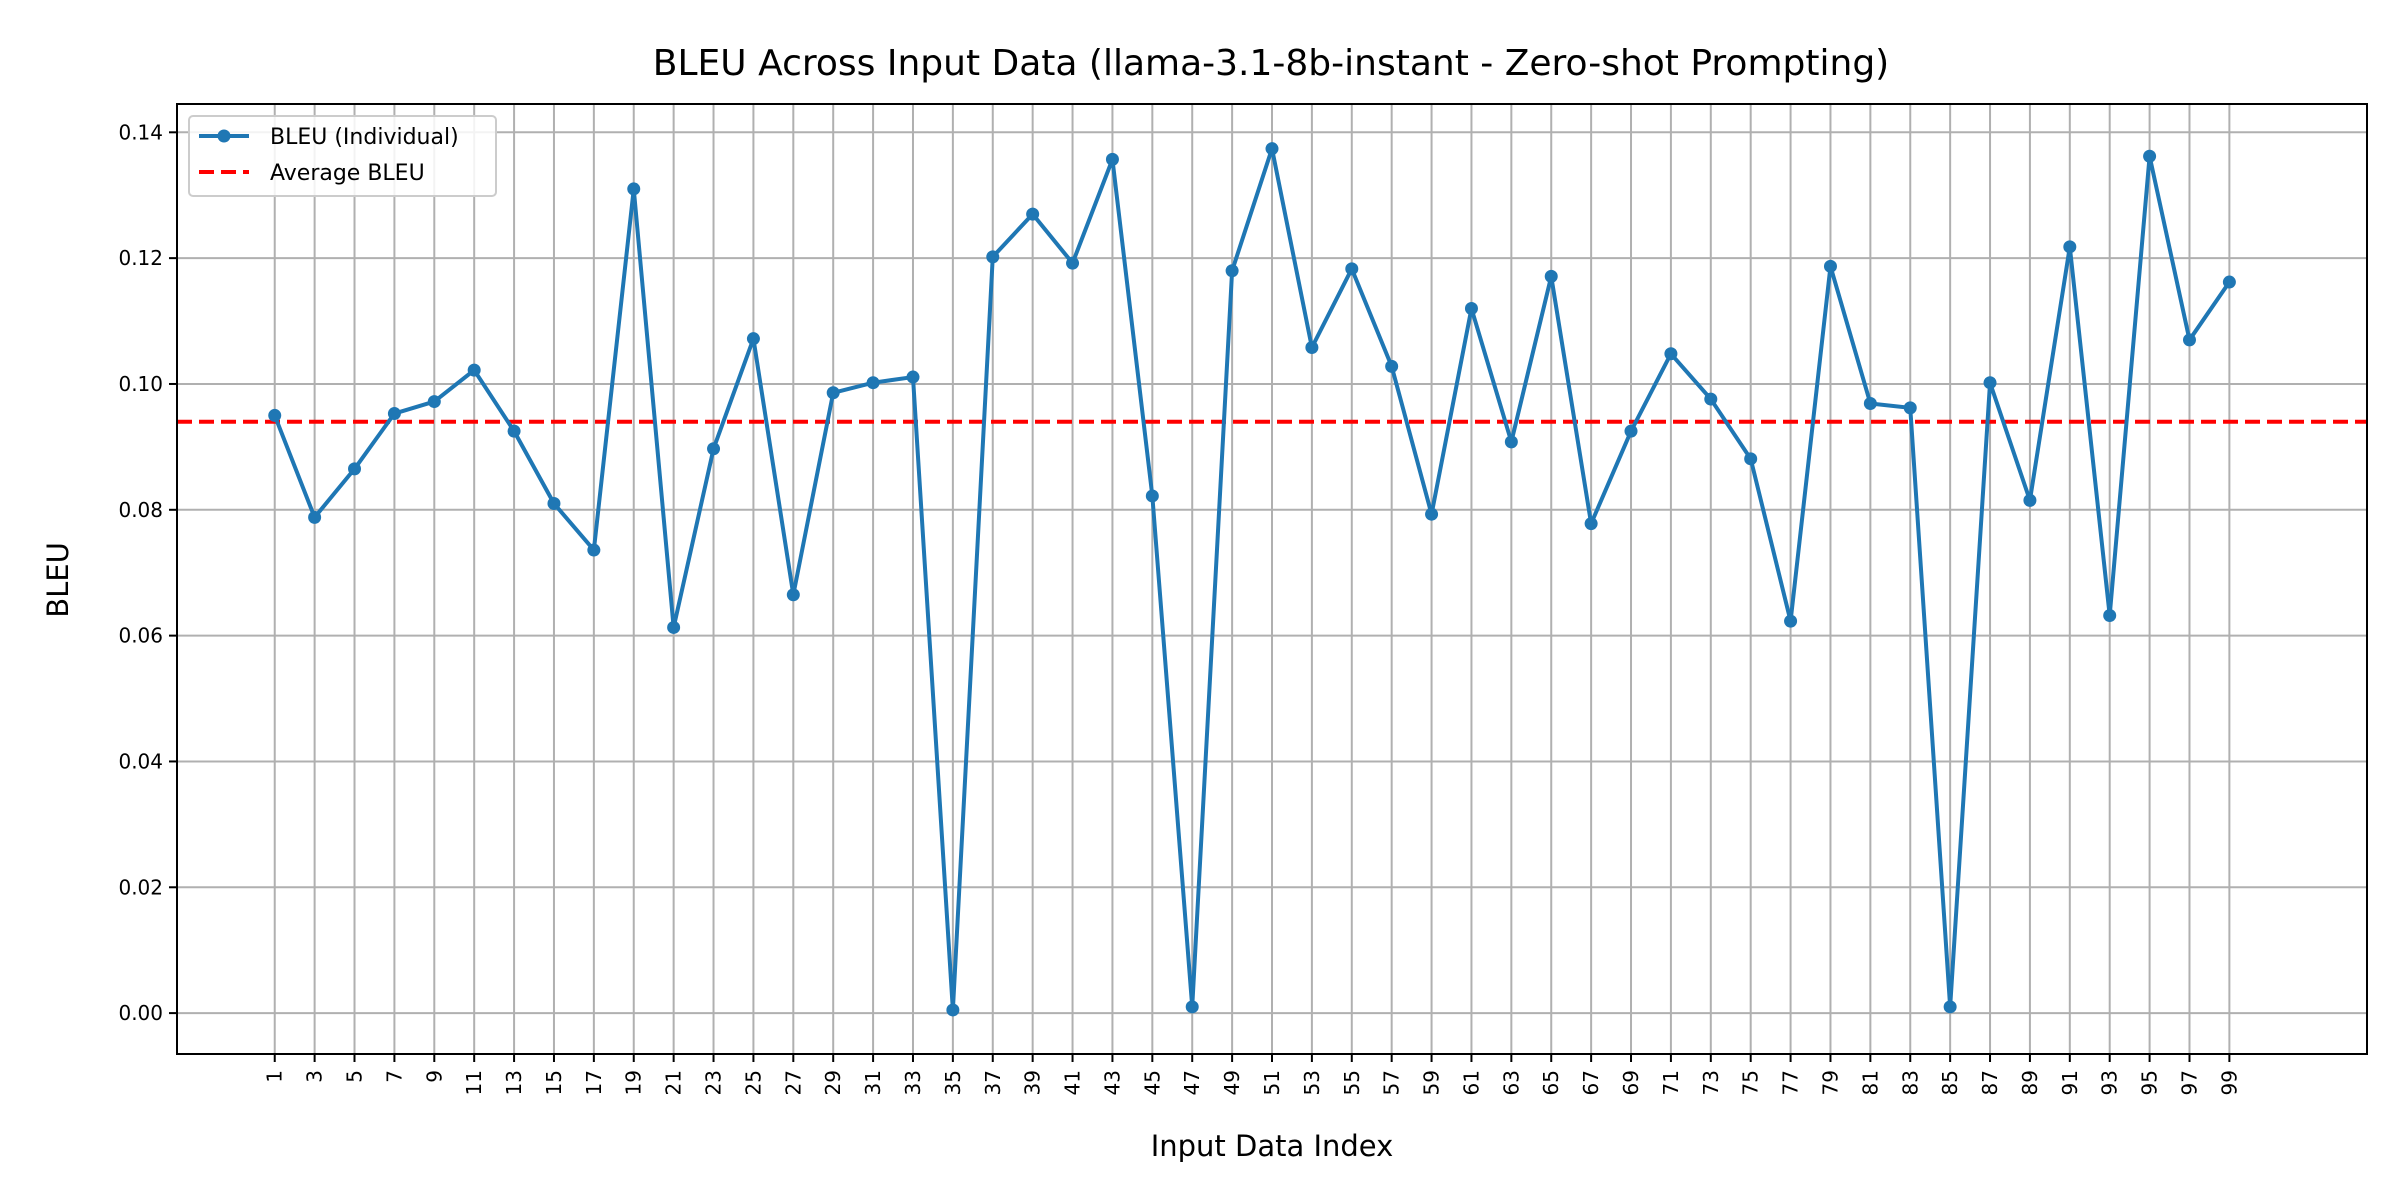 This screenshot has width=2400, height=1200. I want to click on x-tick-label: 55, so click(1352, 1082).